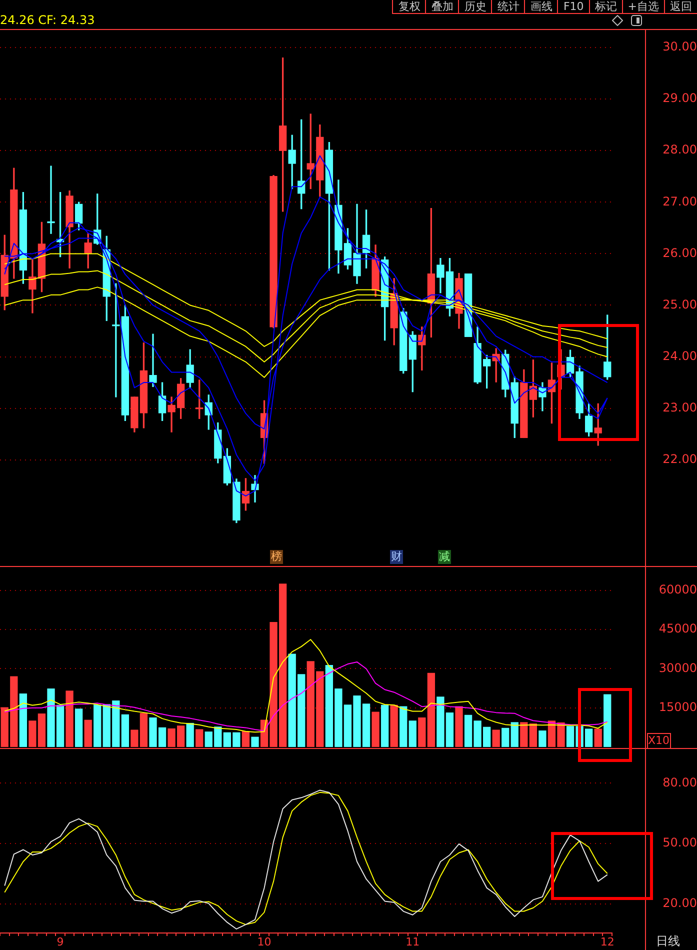  What do you see at coordinates (677, 589) in the screenshot?
I see `y-tick-label: 60000` at bounding box center [677, 589].